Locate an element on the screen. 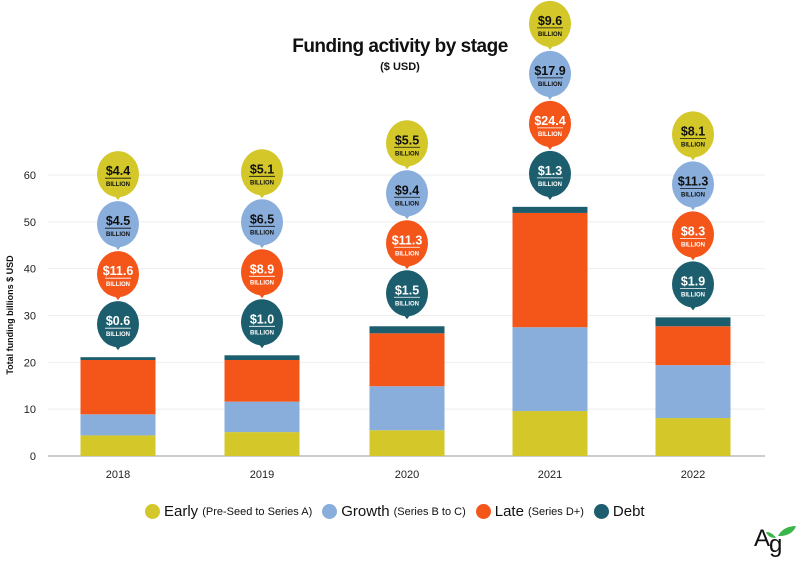  early-swatch is located at coordinates (152, 511).